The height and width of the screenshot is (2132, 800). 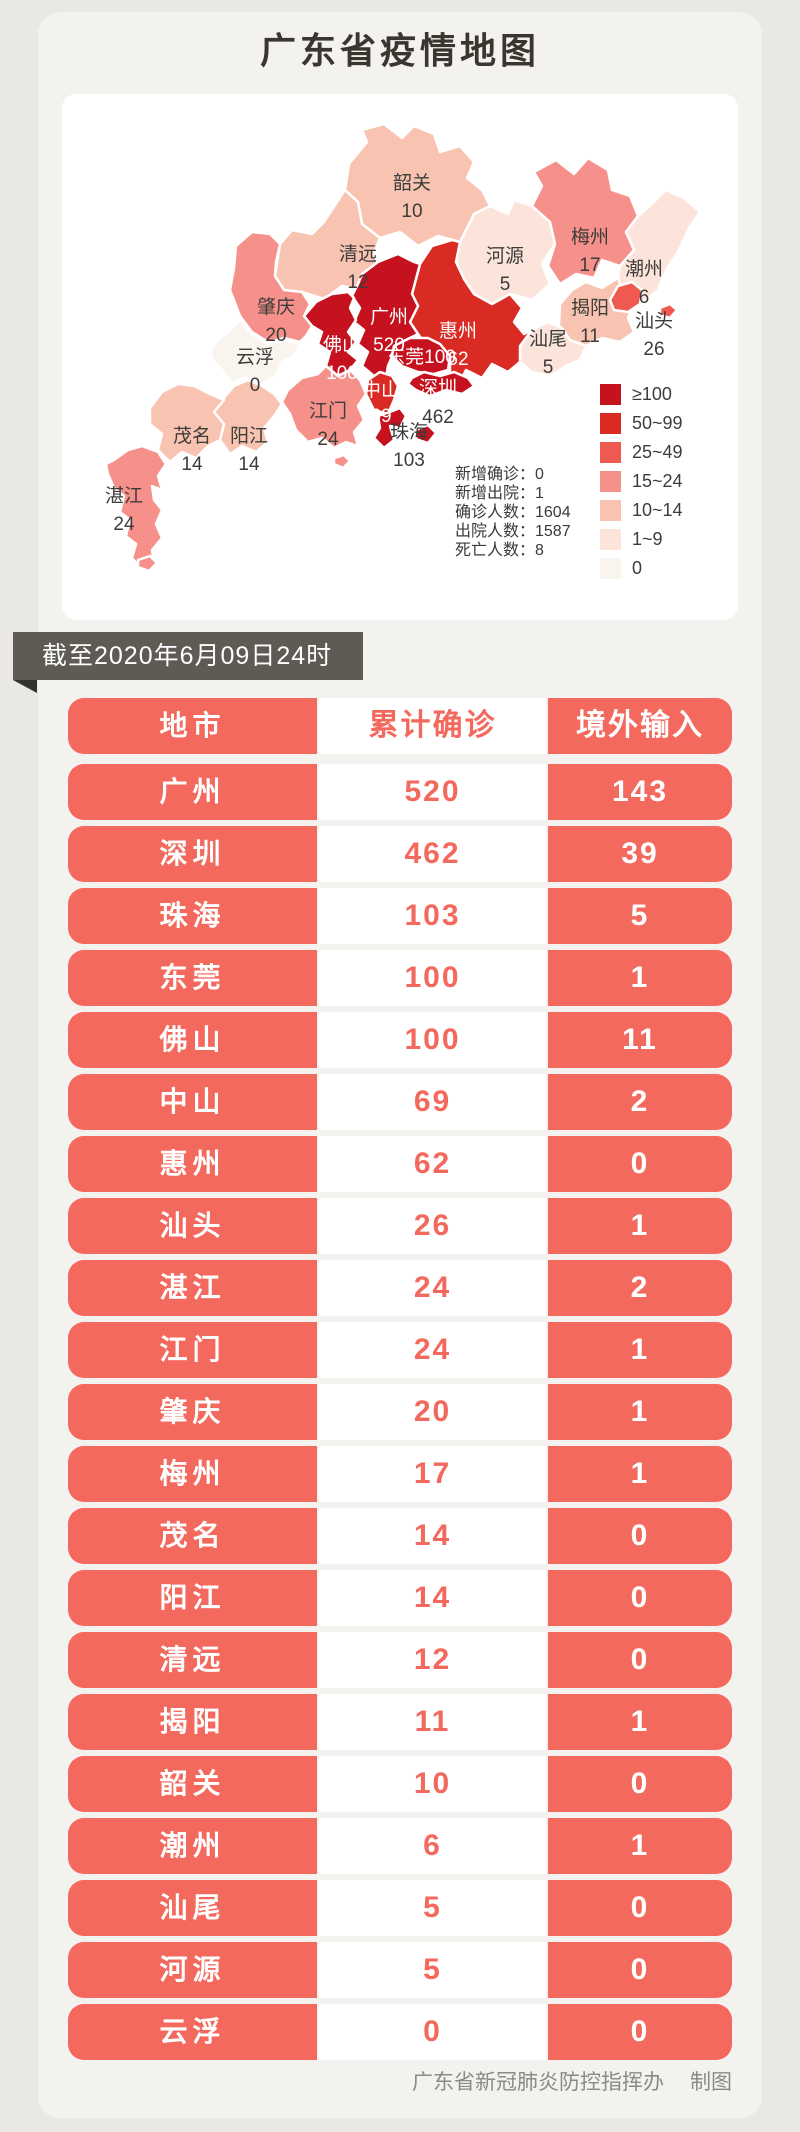 What do you see at coordinates (432, 1784) in the screenshot?
I see `confirmed-count-cell: 10` at bounding box center [432, 1784].